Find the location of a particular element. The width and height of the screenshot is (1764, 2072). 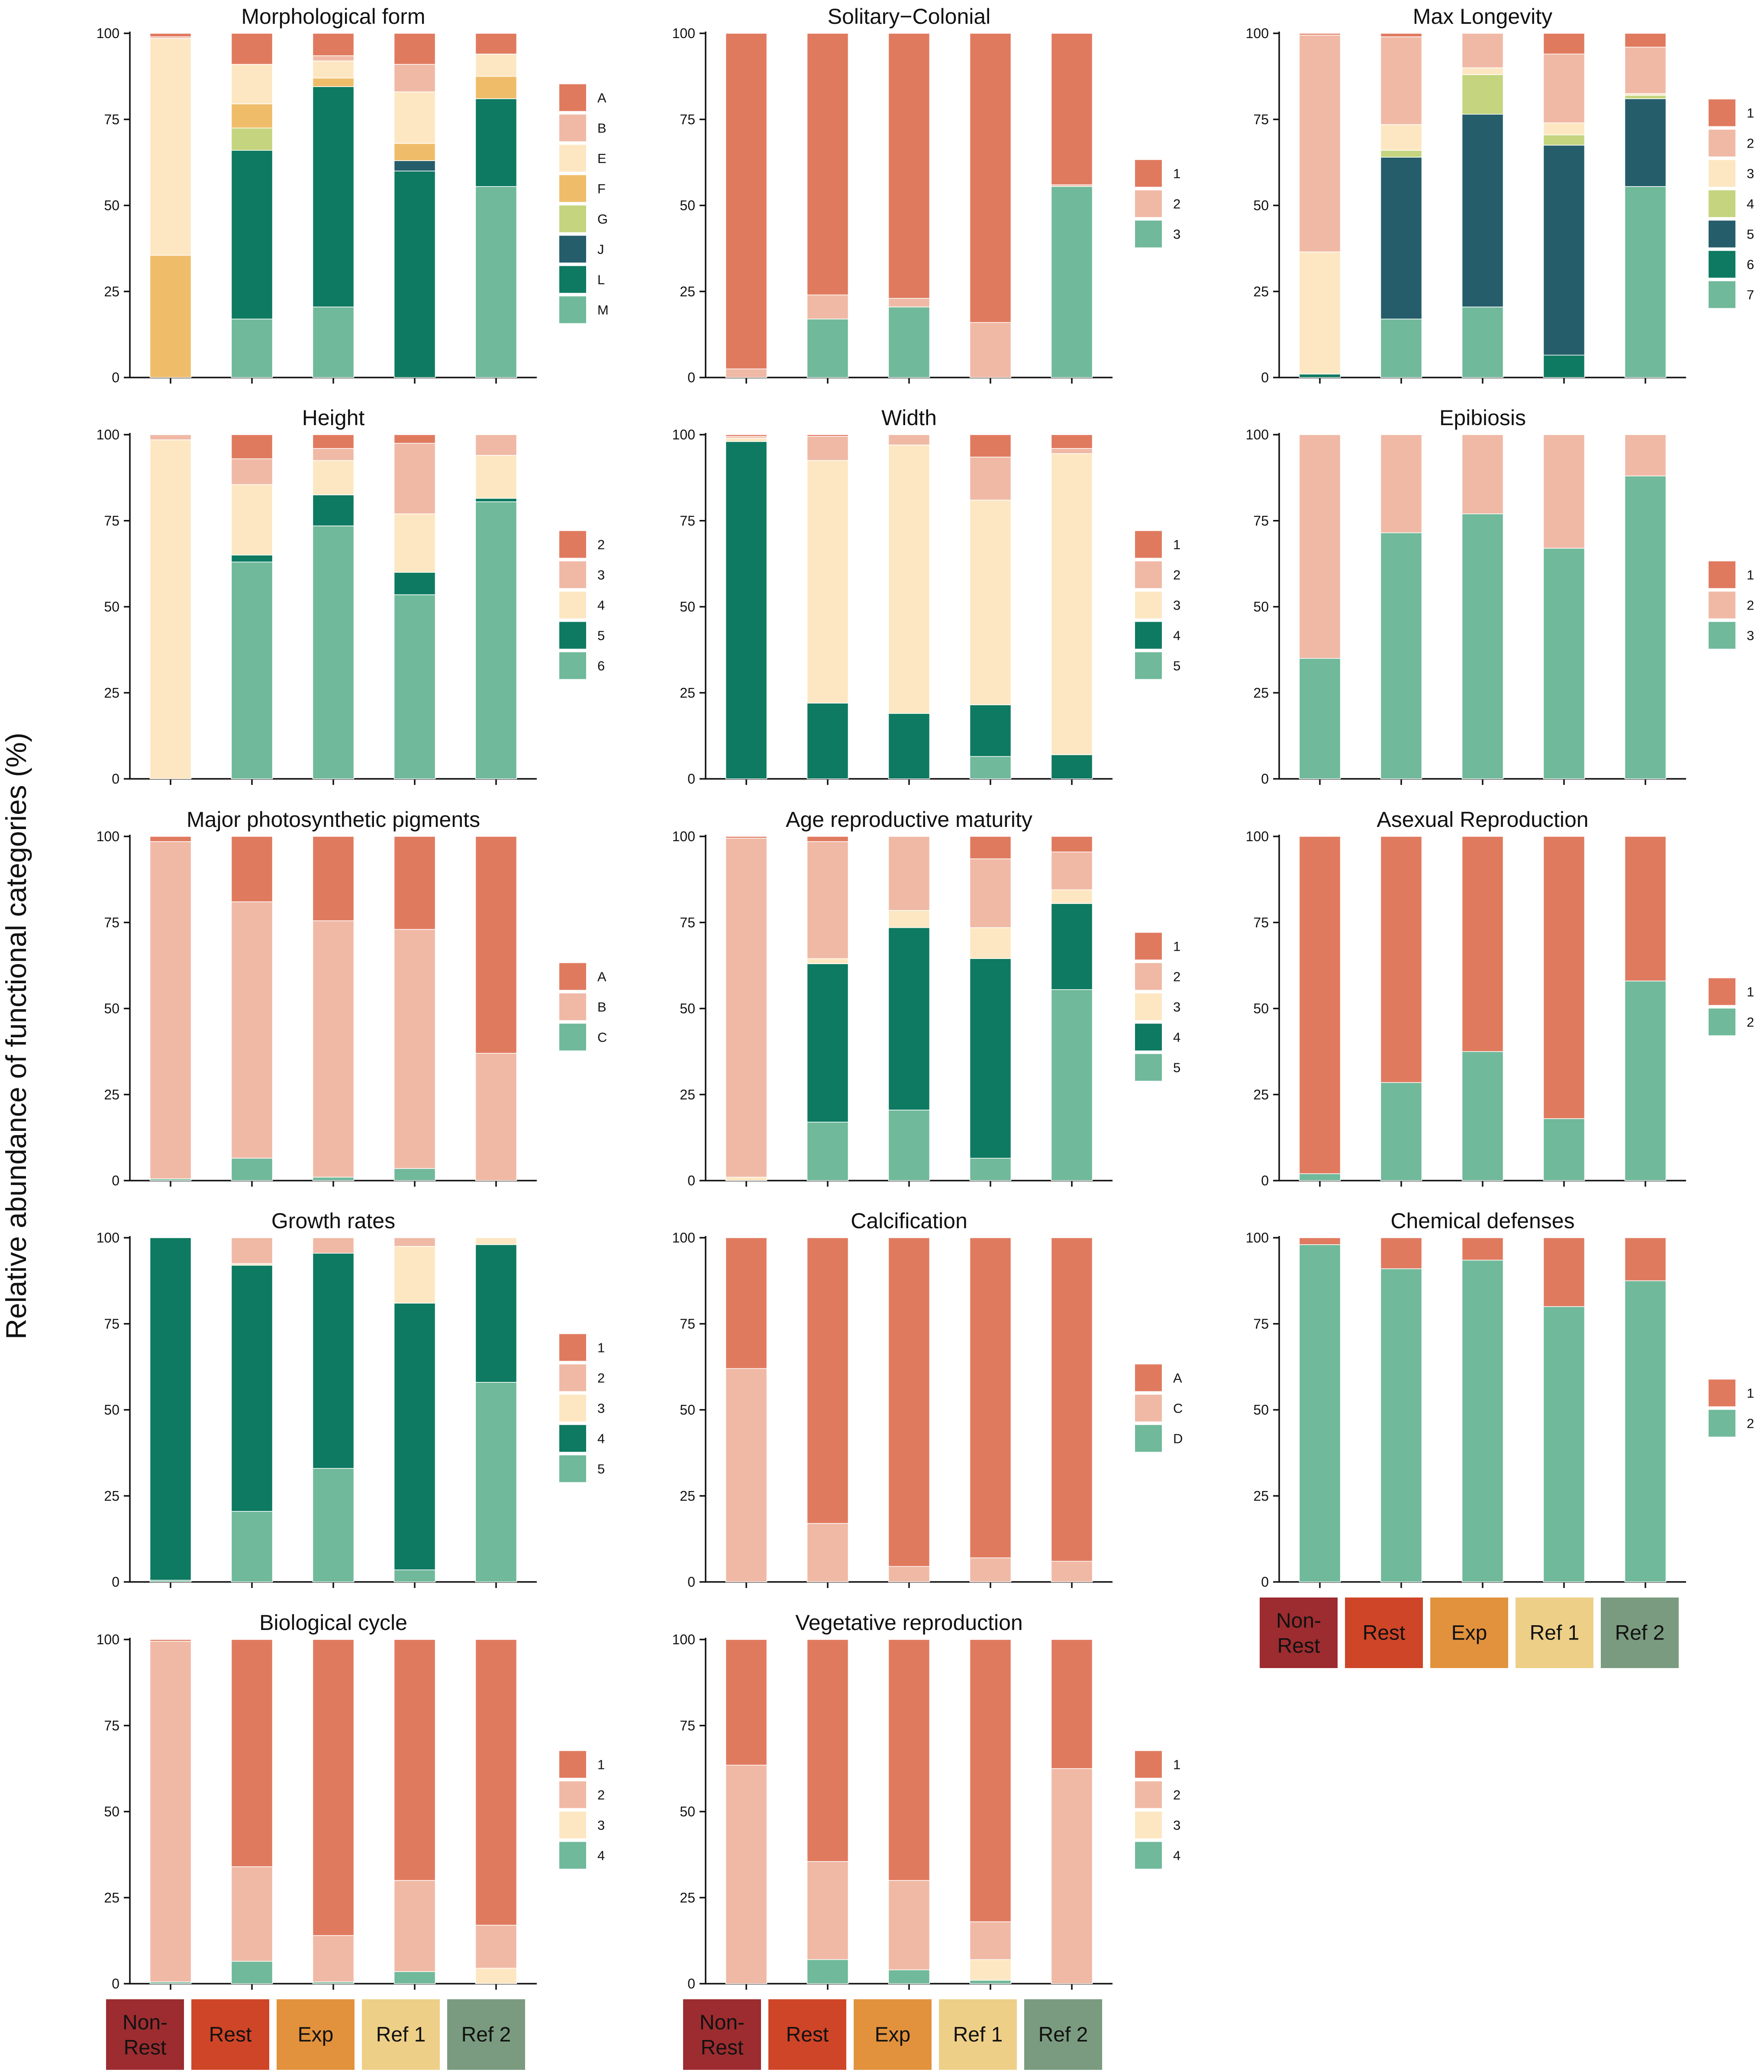

bar-segment-ref-1-c is located at coordinates (415, 1174).